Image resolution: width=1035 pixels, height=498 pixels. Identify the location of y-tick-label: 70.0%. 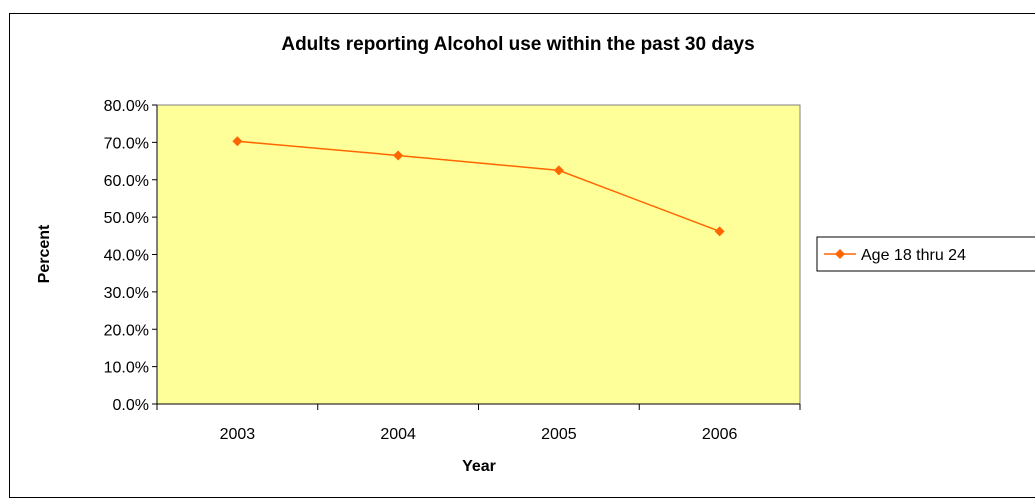
(126, 143).